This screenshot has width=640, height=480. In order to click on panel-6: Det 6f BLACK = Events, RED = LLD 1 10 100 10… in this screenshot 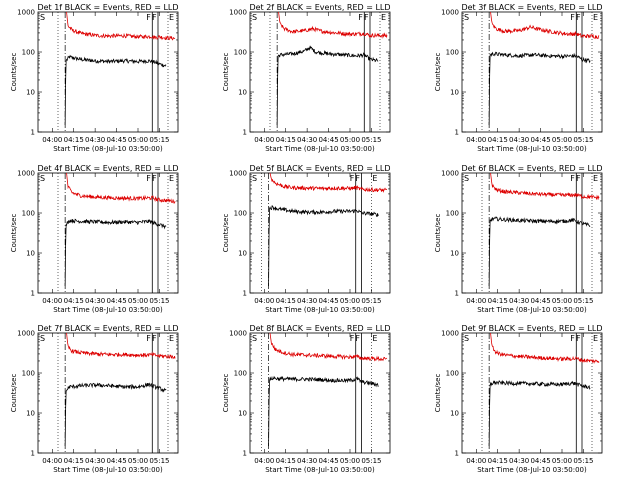, I will do `click(518, 239)`.